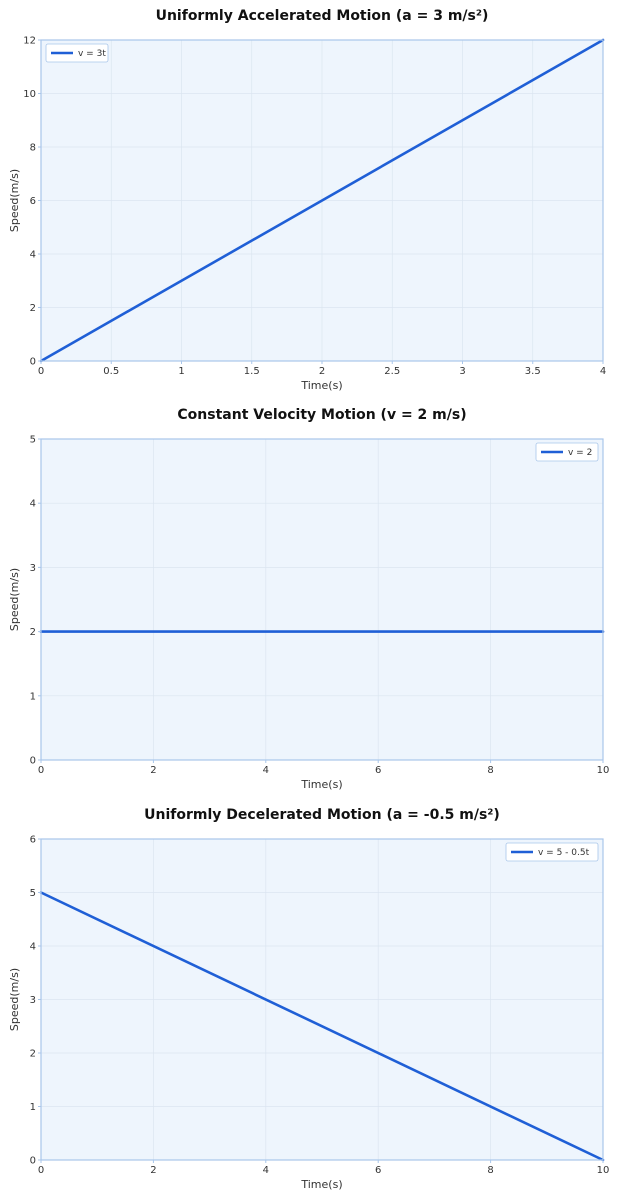 The width and height of the screenshot is (618, 1204). Describe the element at coordinates (181, 371) in the screenshot. I see `x-tick-label: 1` at that location.